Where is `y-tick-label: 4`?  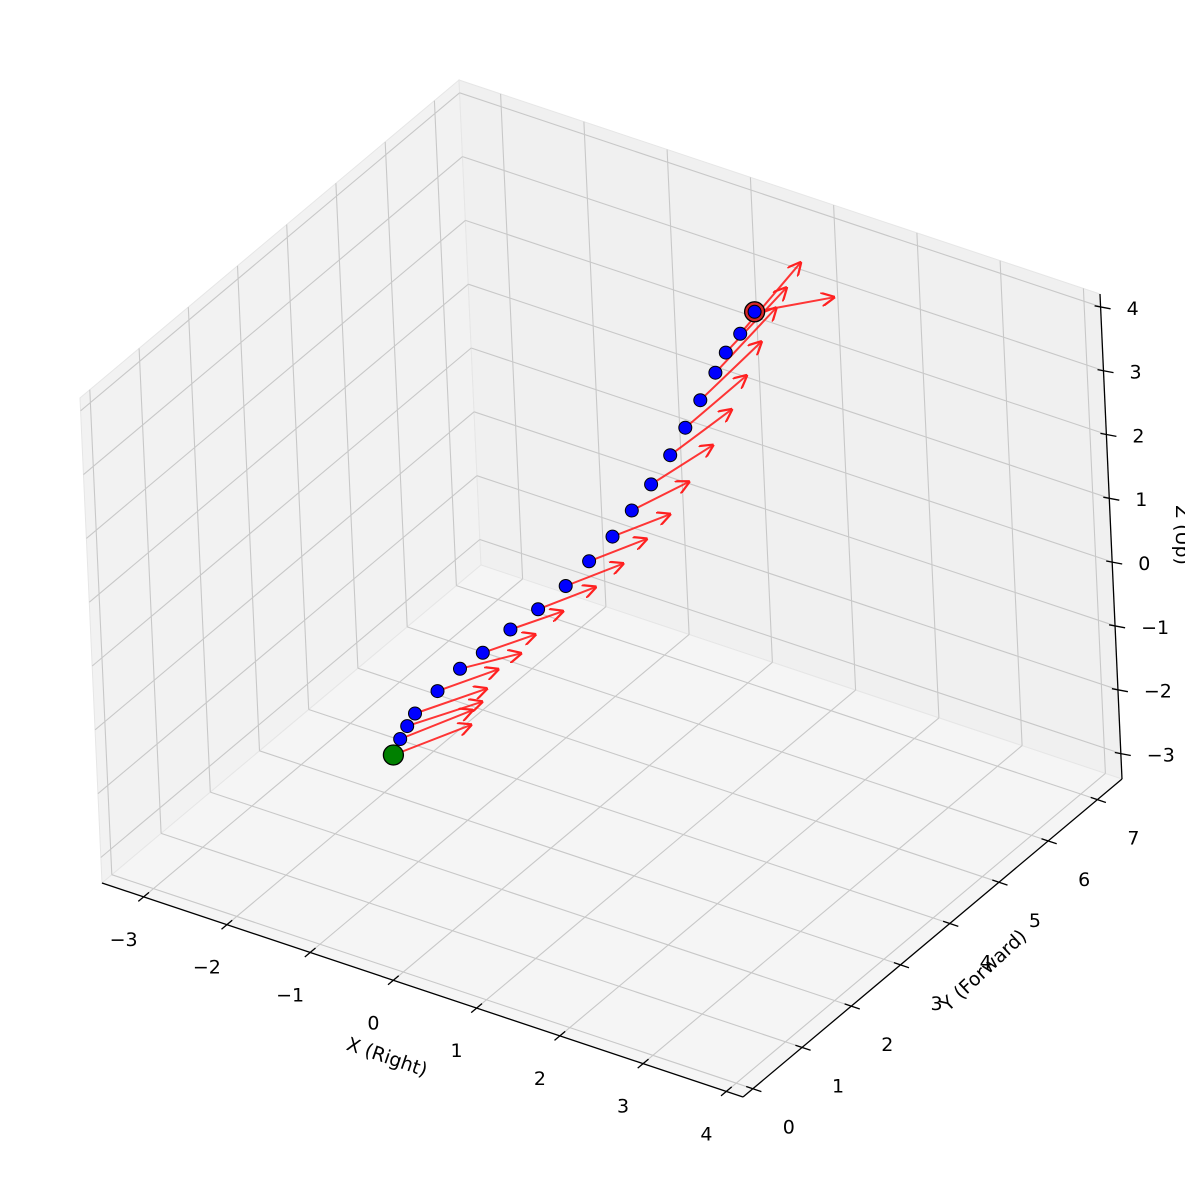 y-tick-label: 4 is located at coordinates (986, 963).